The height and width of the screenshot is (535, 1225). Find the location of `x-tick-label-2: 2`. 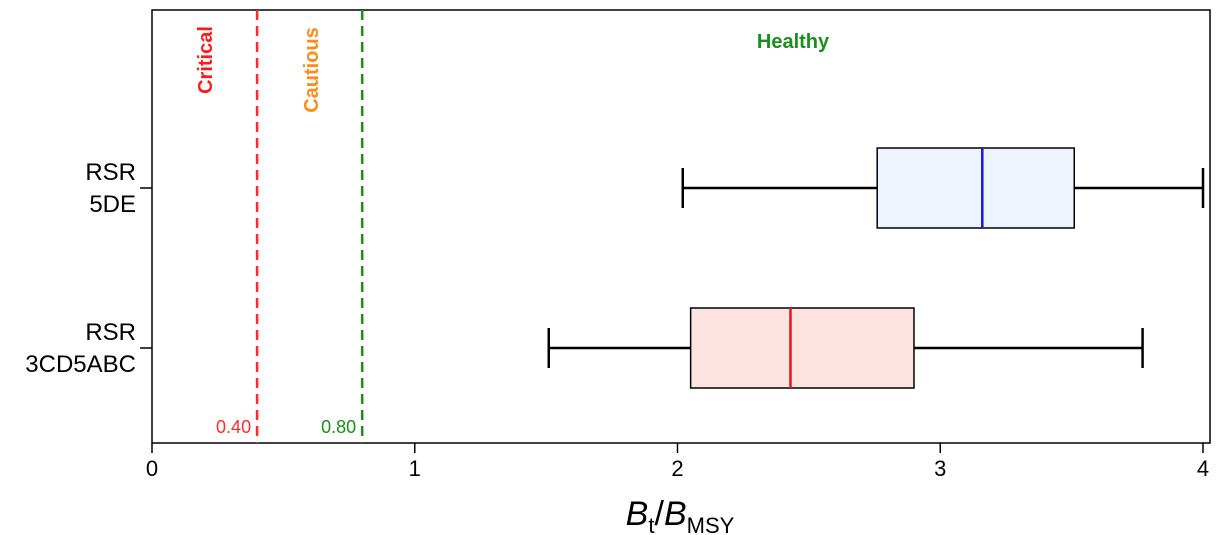

x-tick-label-2: 2 is located at coordinates (677, 468).